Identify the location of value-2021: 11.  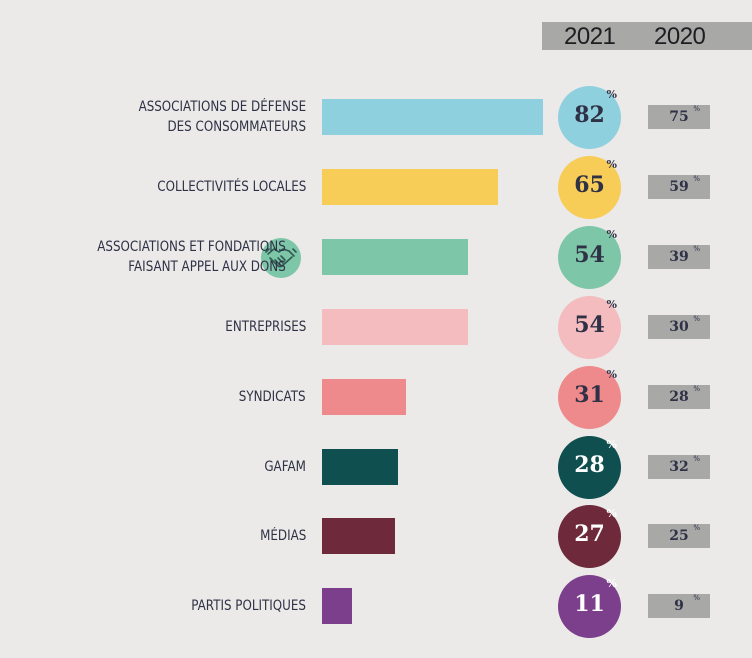
(589, 604).